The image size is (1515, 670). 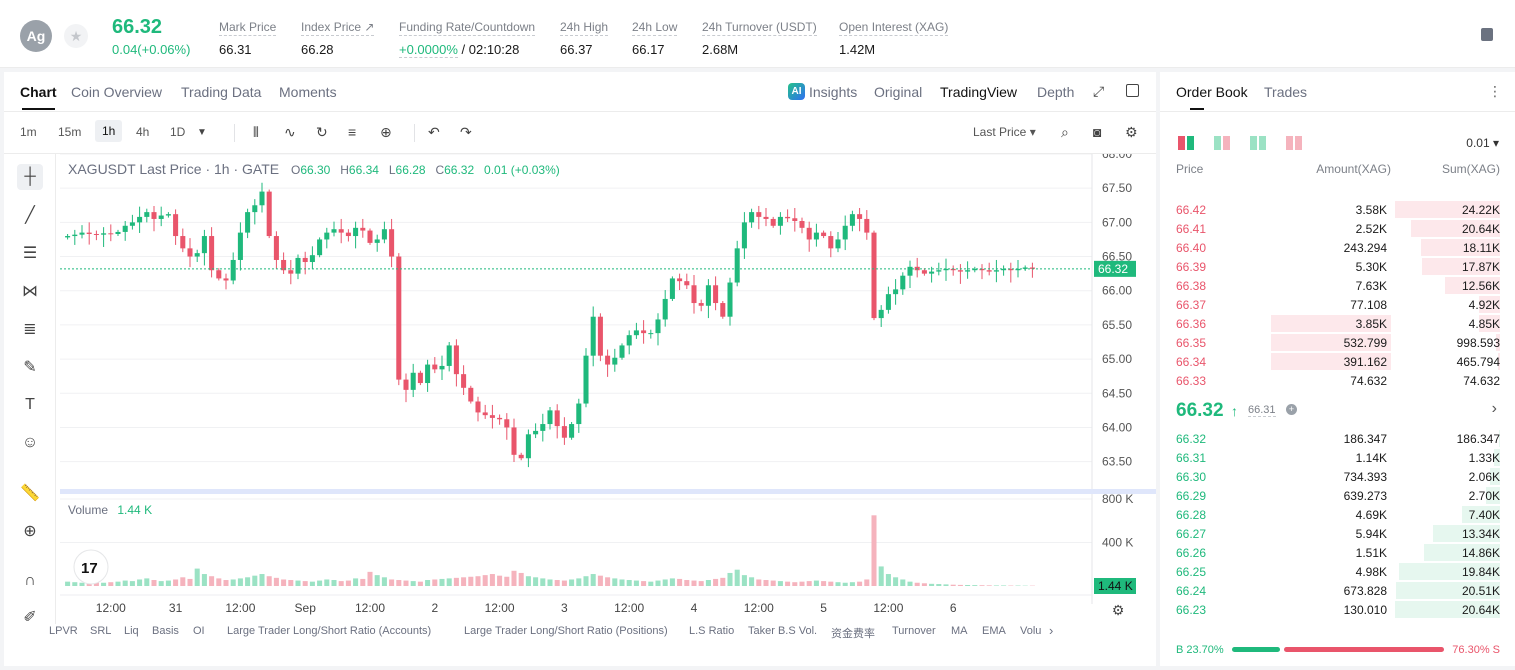 What do you see at coordinates (1051, 630) in the screenshot?
I see `scroll-right-icon: ›` at bounding box center [1051, 630].